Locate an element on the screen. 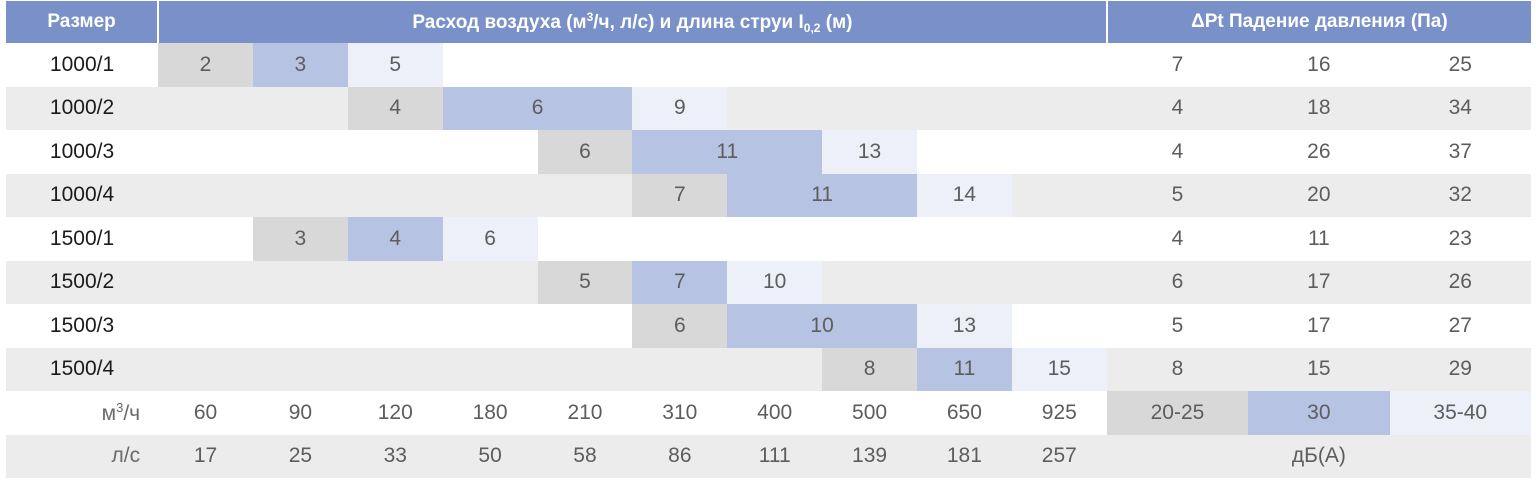  header-size: Размер is located at coordinates (83, 22).